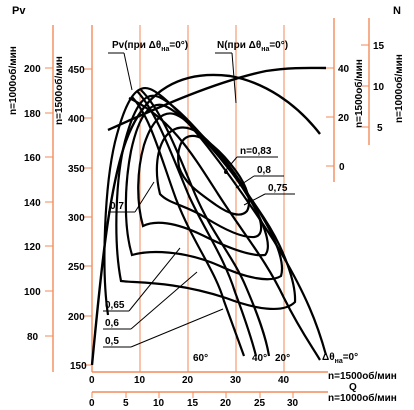 The image size is (414, 410). What do you see at coordinates (259, 358) in the screenshot?
I see `angle-label-40: 40°` at bounding box center [259, 358].